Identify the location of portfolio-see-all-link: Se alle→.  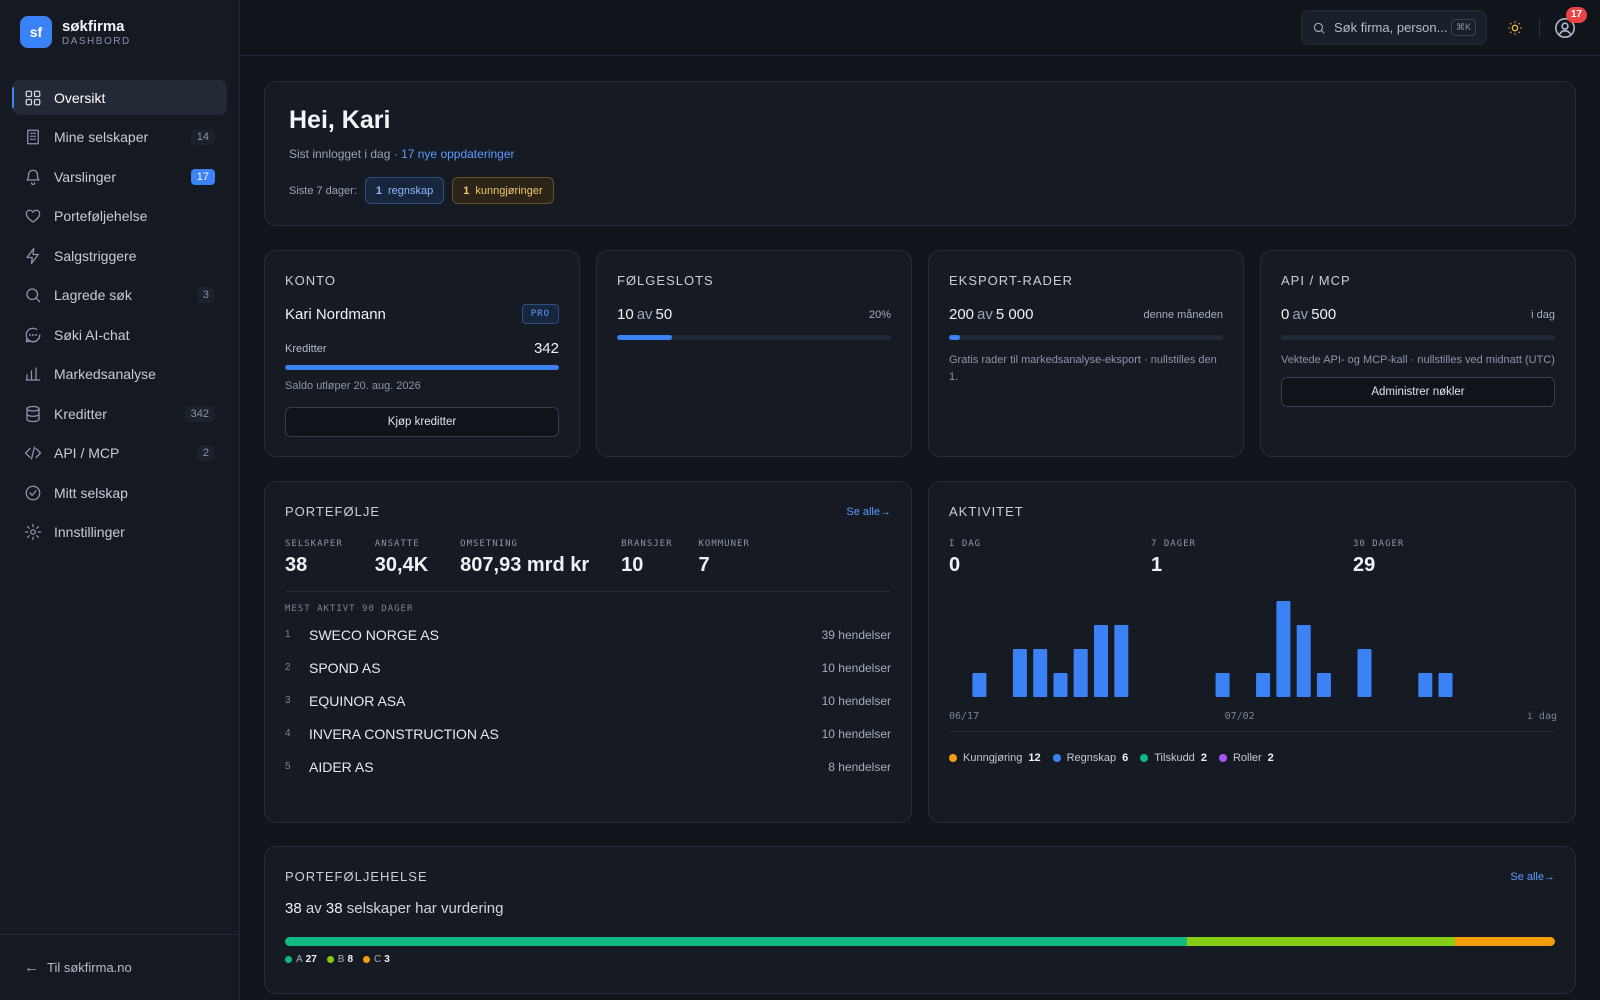
(868, 511).